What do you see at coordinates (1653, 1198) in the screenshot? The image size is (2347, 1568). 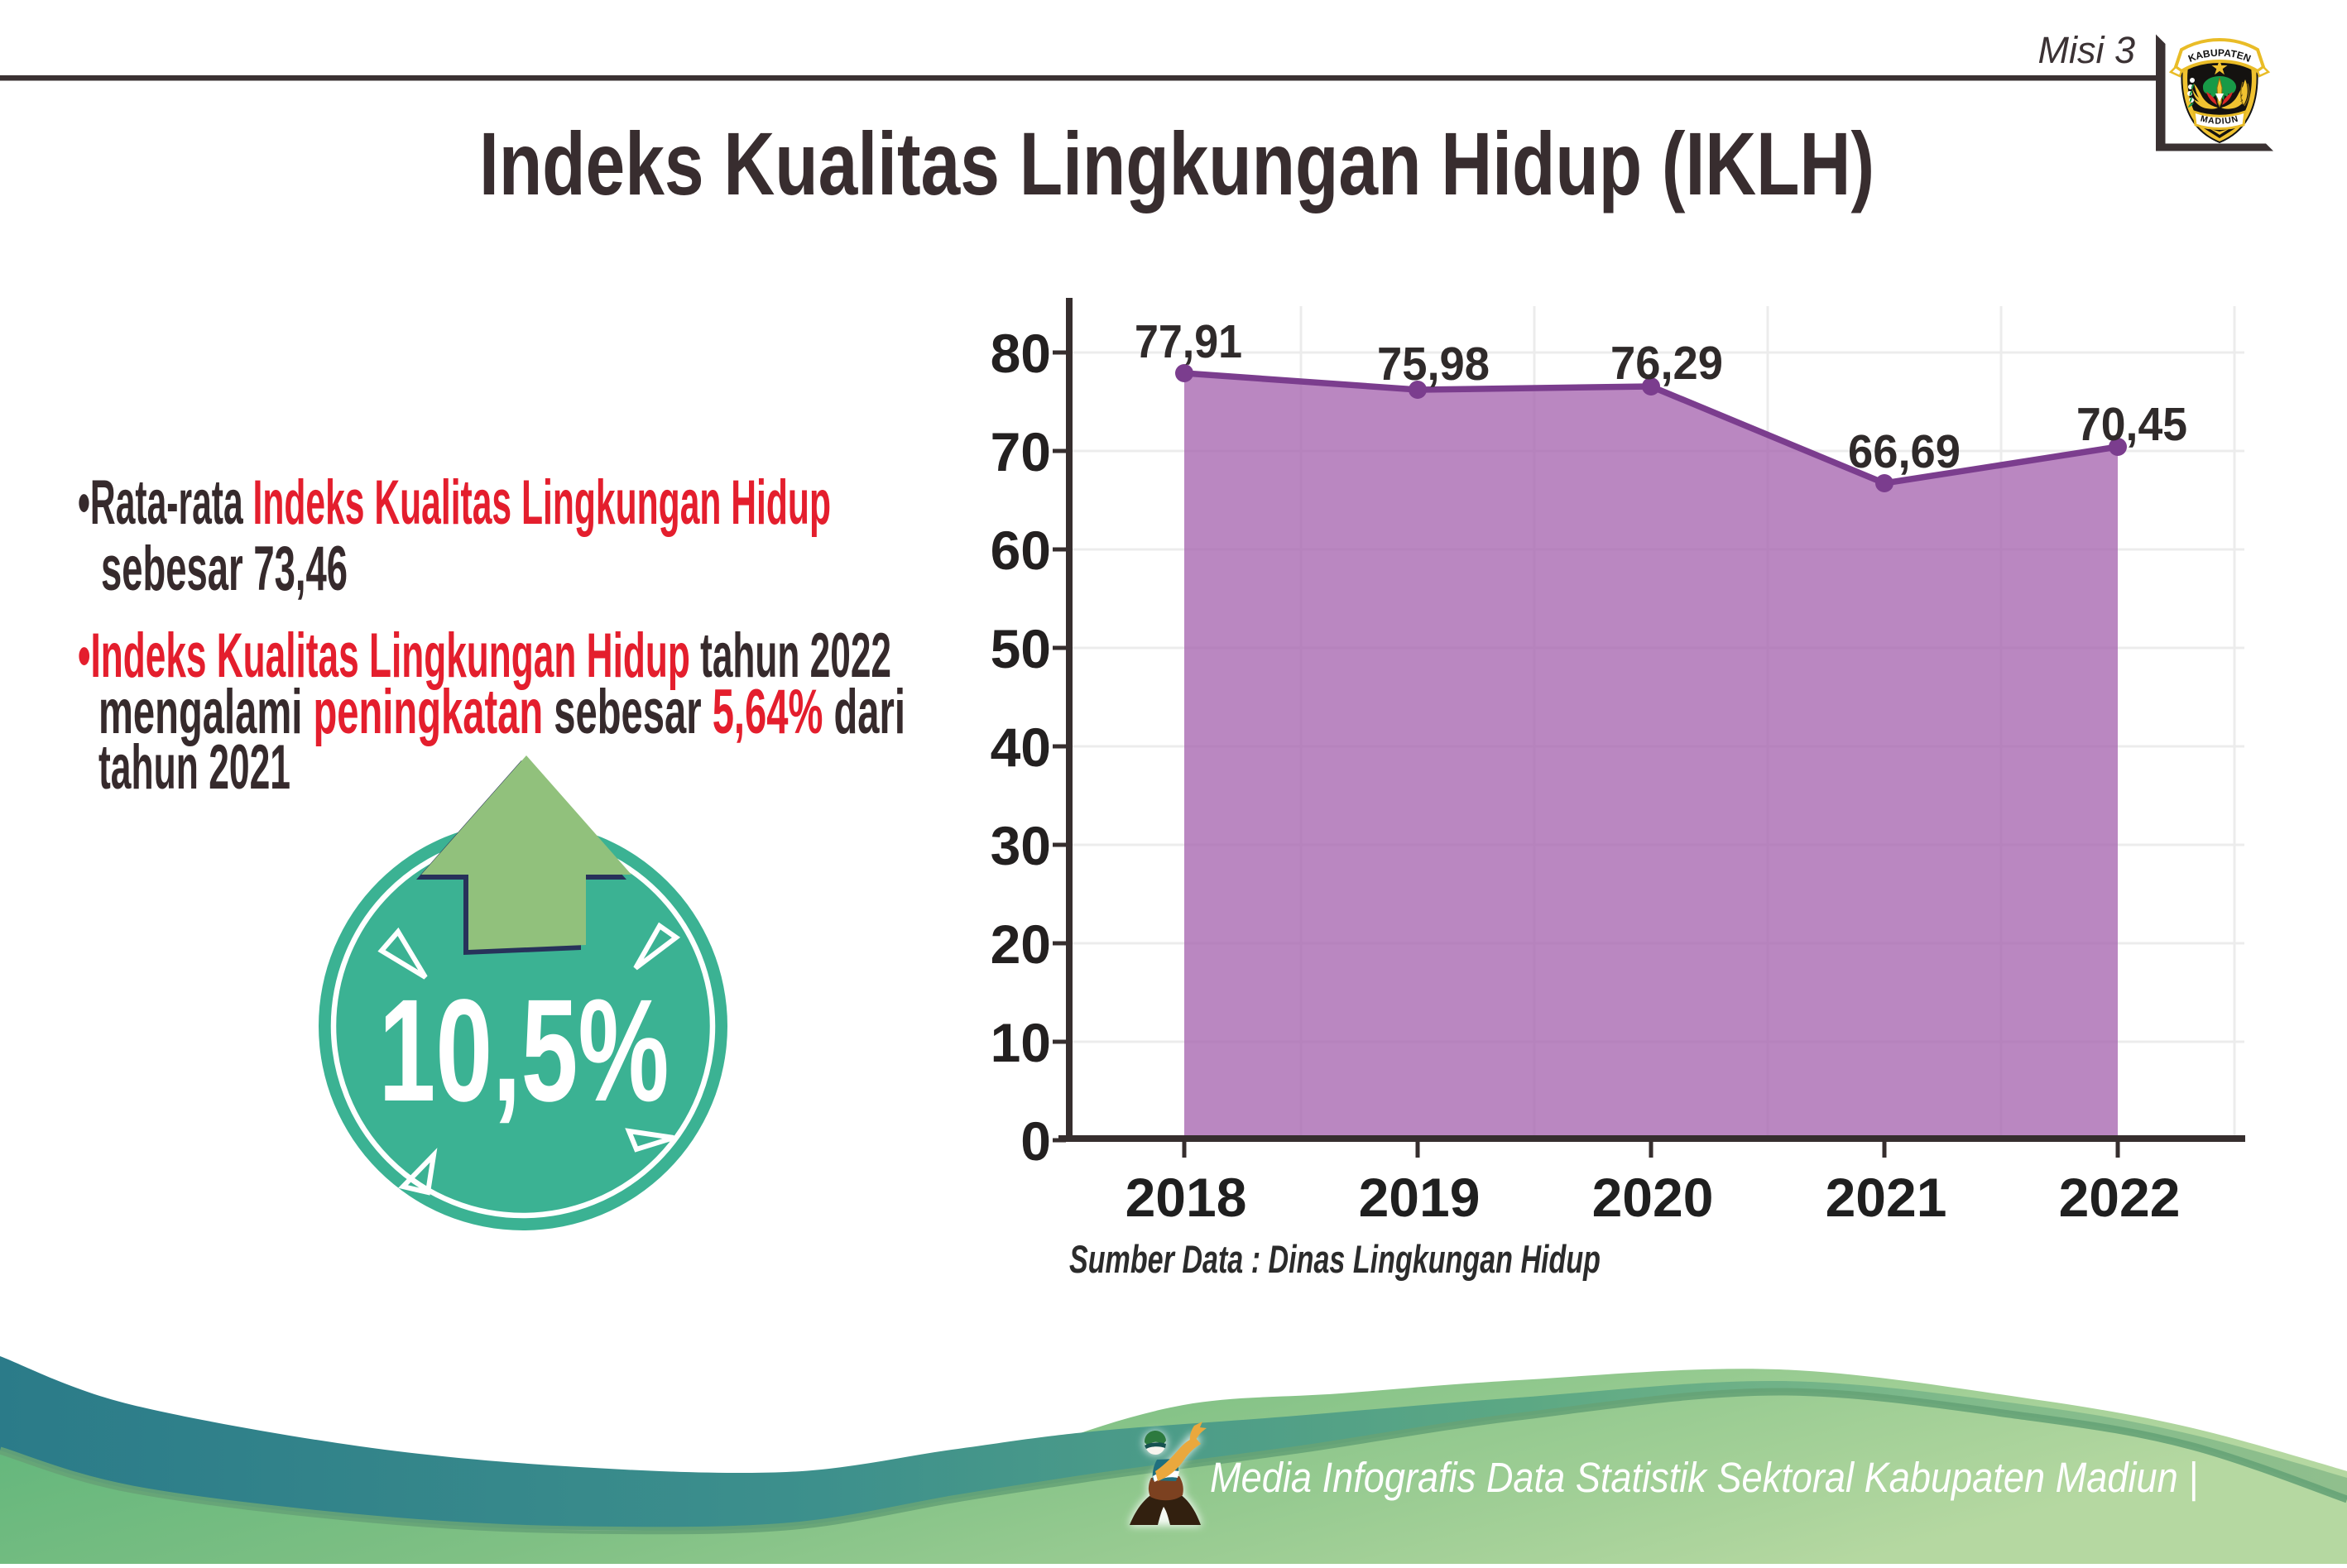 I see `svg-text: 2020` at bounding box center [1653, 1198].